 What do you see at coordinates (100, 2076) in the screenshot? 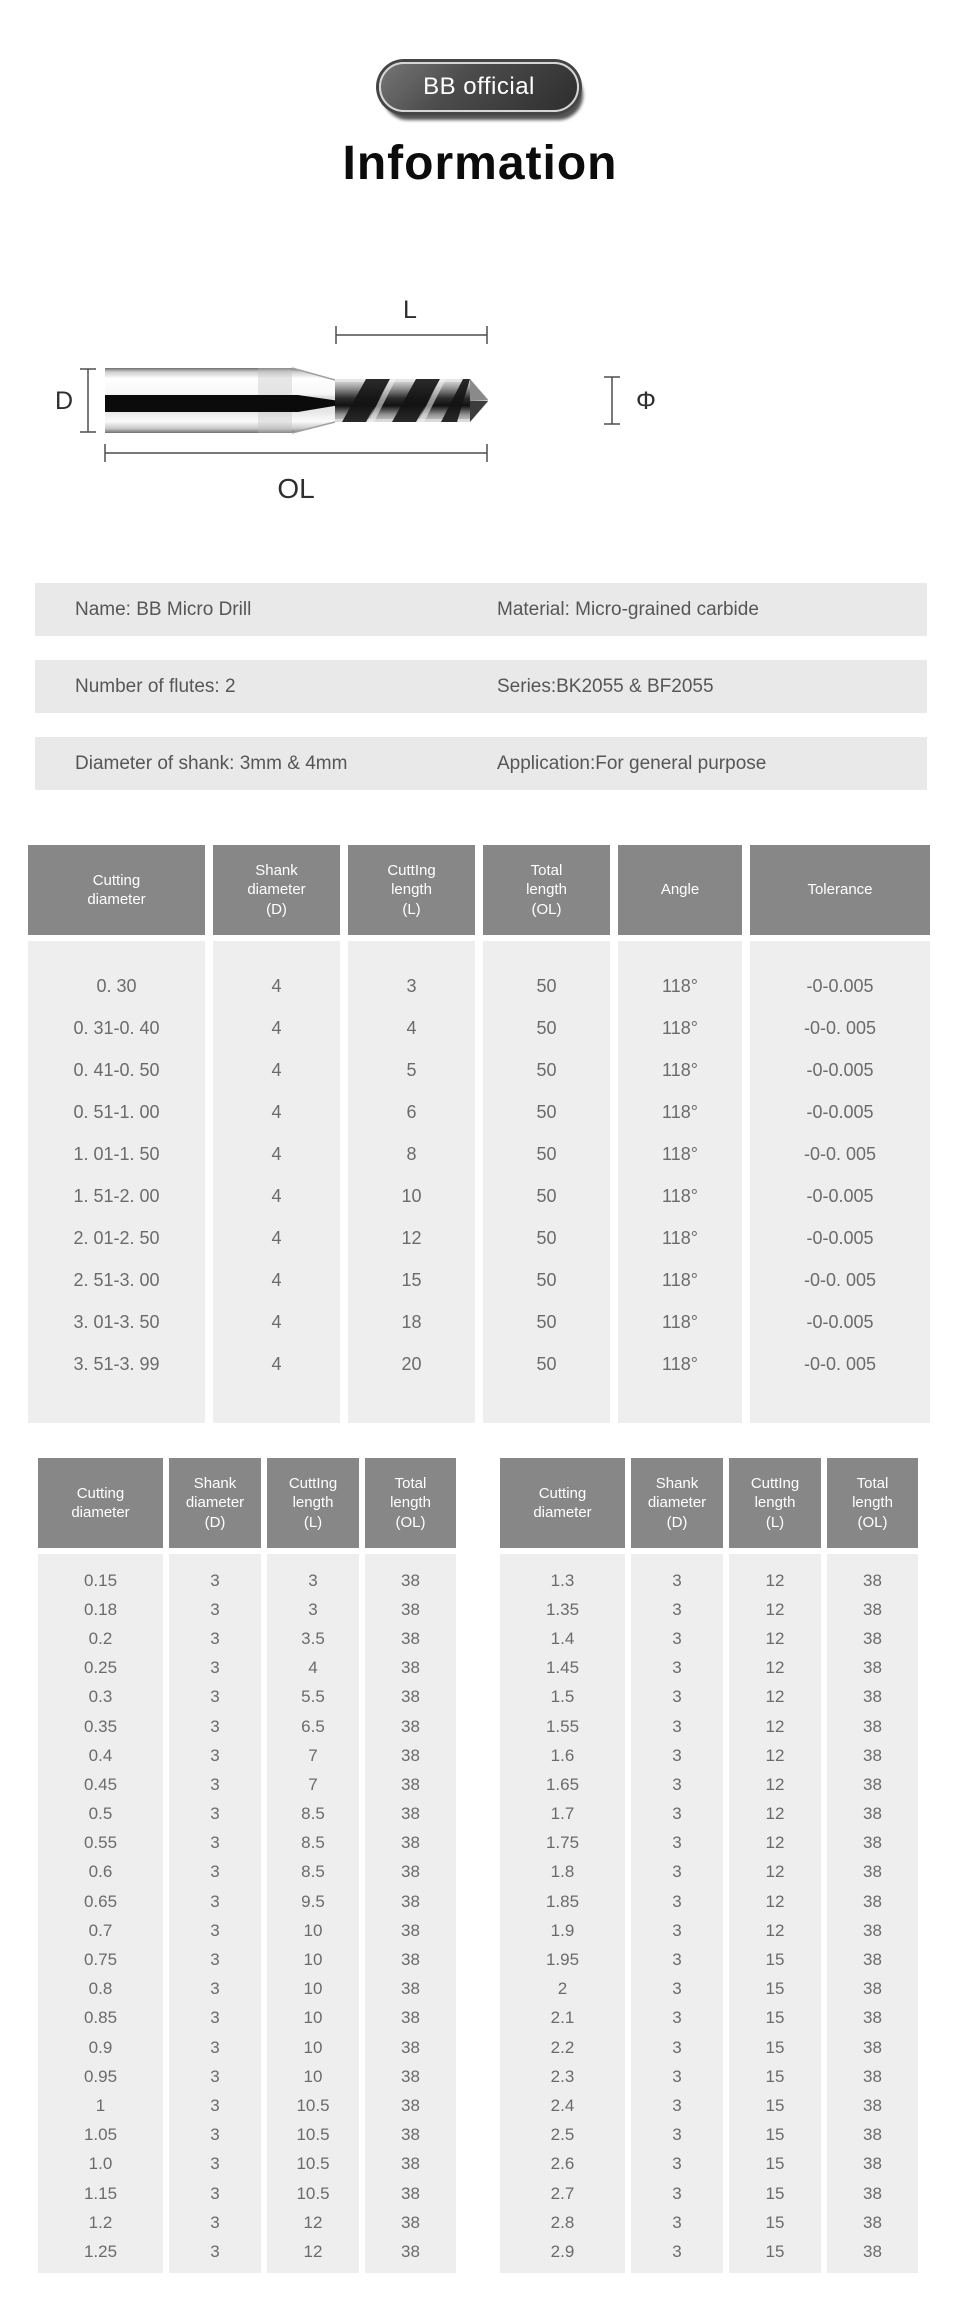
I see `table-cell: 0.95` at bounding box center [100, 2076].